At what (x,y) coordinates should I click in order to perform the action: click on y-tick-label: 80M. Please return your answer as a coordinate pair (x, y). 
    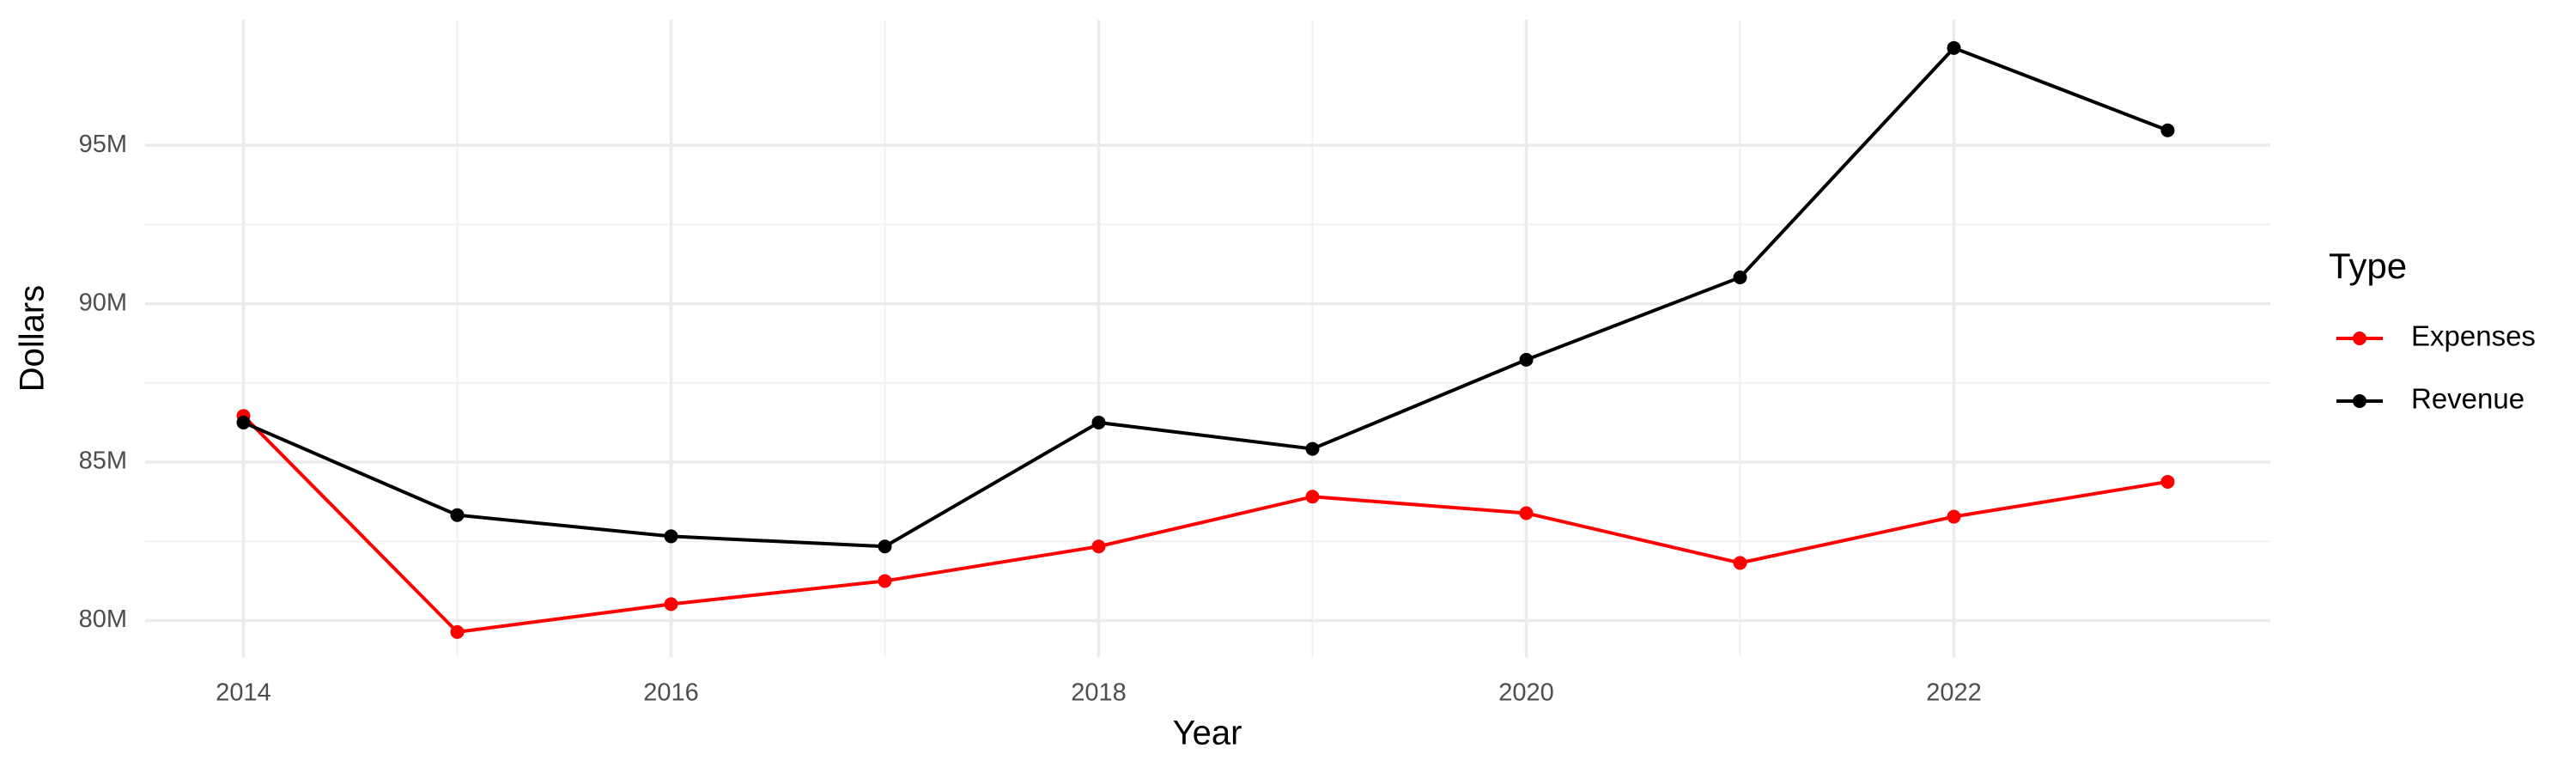
    Looking at the image, I should click on (103, 619).